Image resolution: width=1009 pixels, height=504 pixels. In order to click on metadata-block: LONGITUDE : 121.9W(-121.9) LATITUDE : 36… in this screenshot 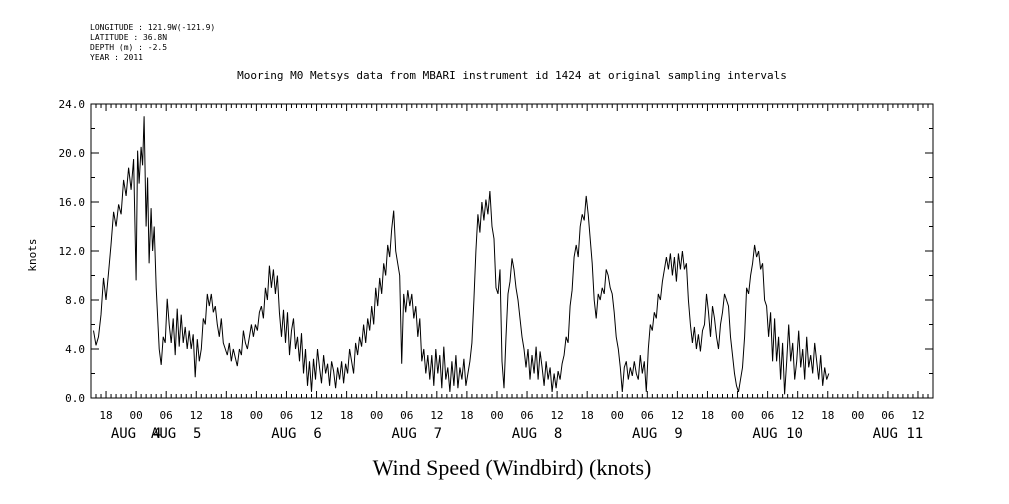, I will do `click(152, 42)`.